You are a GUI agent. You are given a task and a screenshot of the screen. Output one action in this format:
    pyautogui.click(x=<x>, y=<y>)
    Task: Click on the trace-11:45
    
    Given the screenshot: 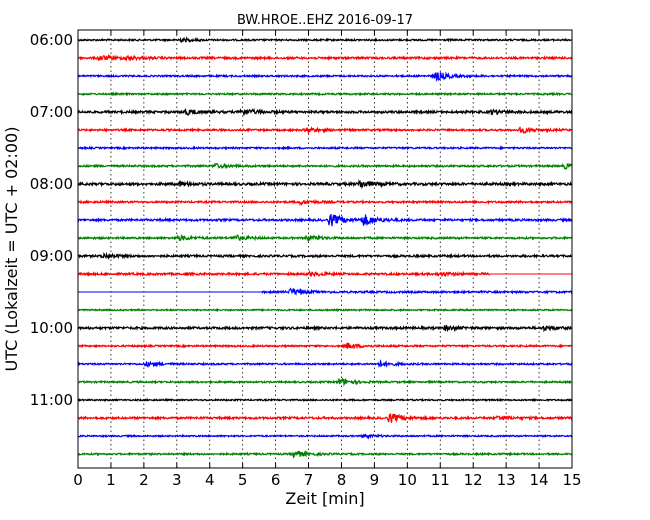 What is the action you would take?
    pyautogui.click(x=325, y=454)
    